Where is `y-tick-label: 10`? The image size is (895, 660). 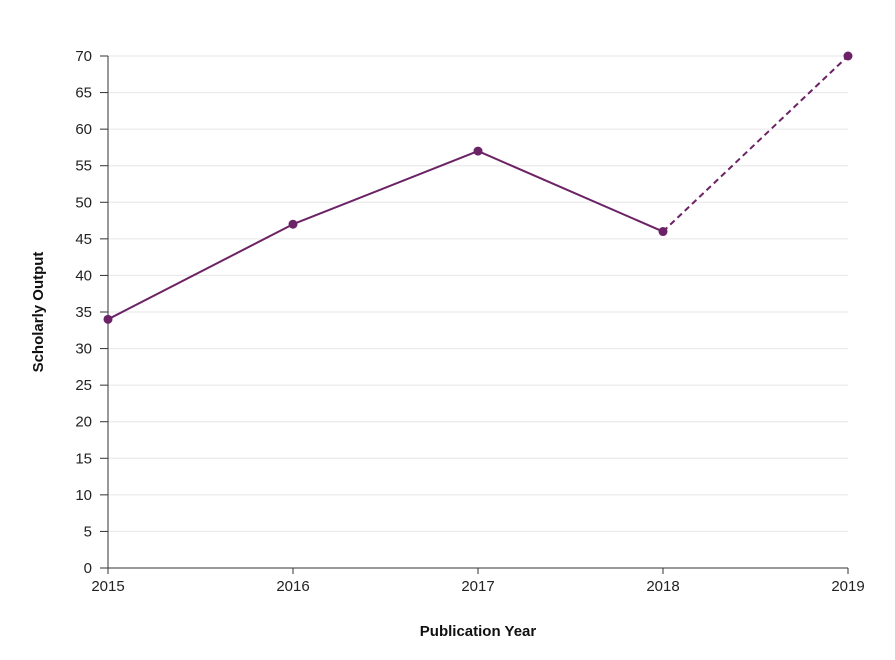
y-tick-label: 10 is located at coordinates (83, 495).